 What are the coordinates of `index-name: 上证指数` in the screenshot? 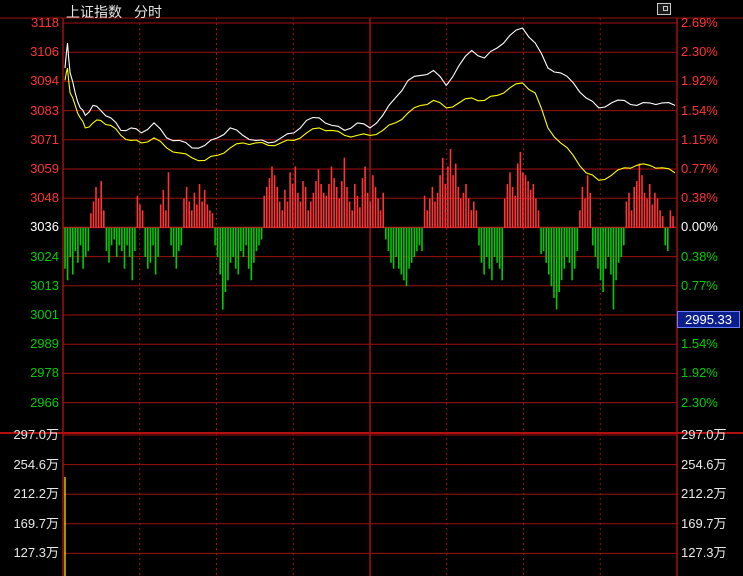 It's located at (94, 13).